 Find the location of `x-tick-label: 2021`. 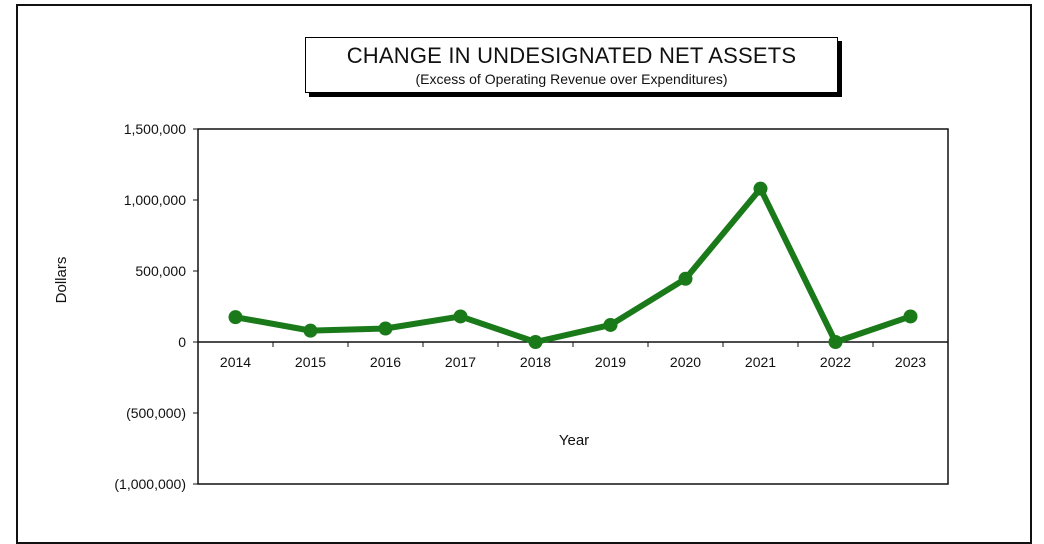

x-tick-label: 2021 is located at coordinates (760, 362).